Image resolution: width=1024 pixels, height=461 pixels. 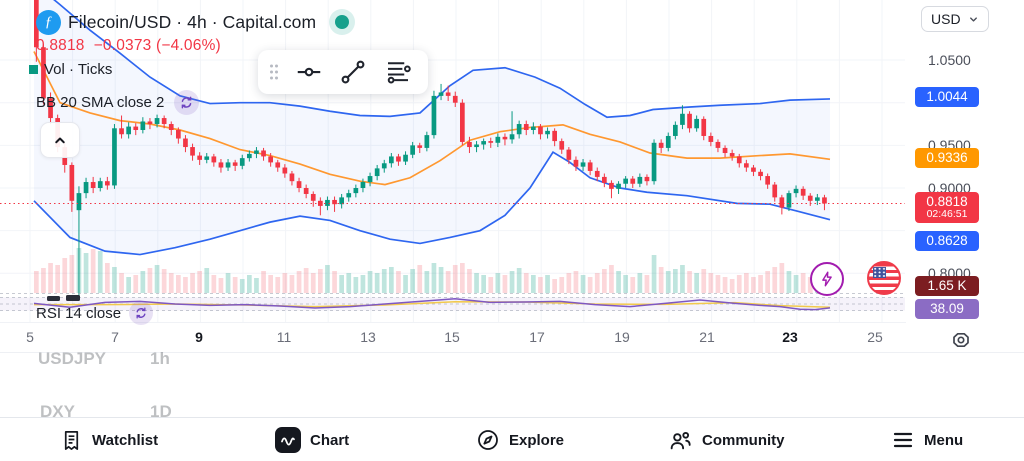 I want to click on time-axis-label: 7, so click(x=115, y=337).